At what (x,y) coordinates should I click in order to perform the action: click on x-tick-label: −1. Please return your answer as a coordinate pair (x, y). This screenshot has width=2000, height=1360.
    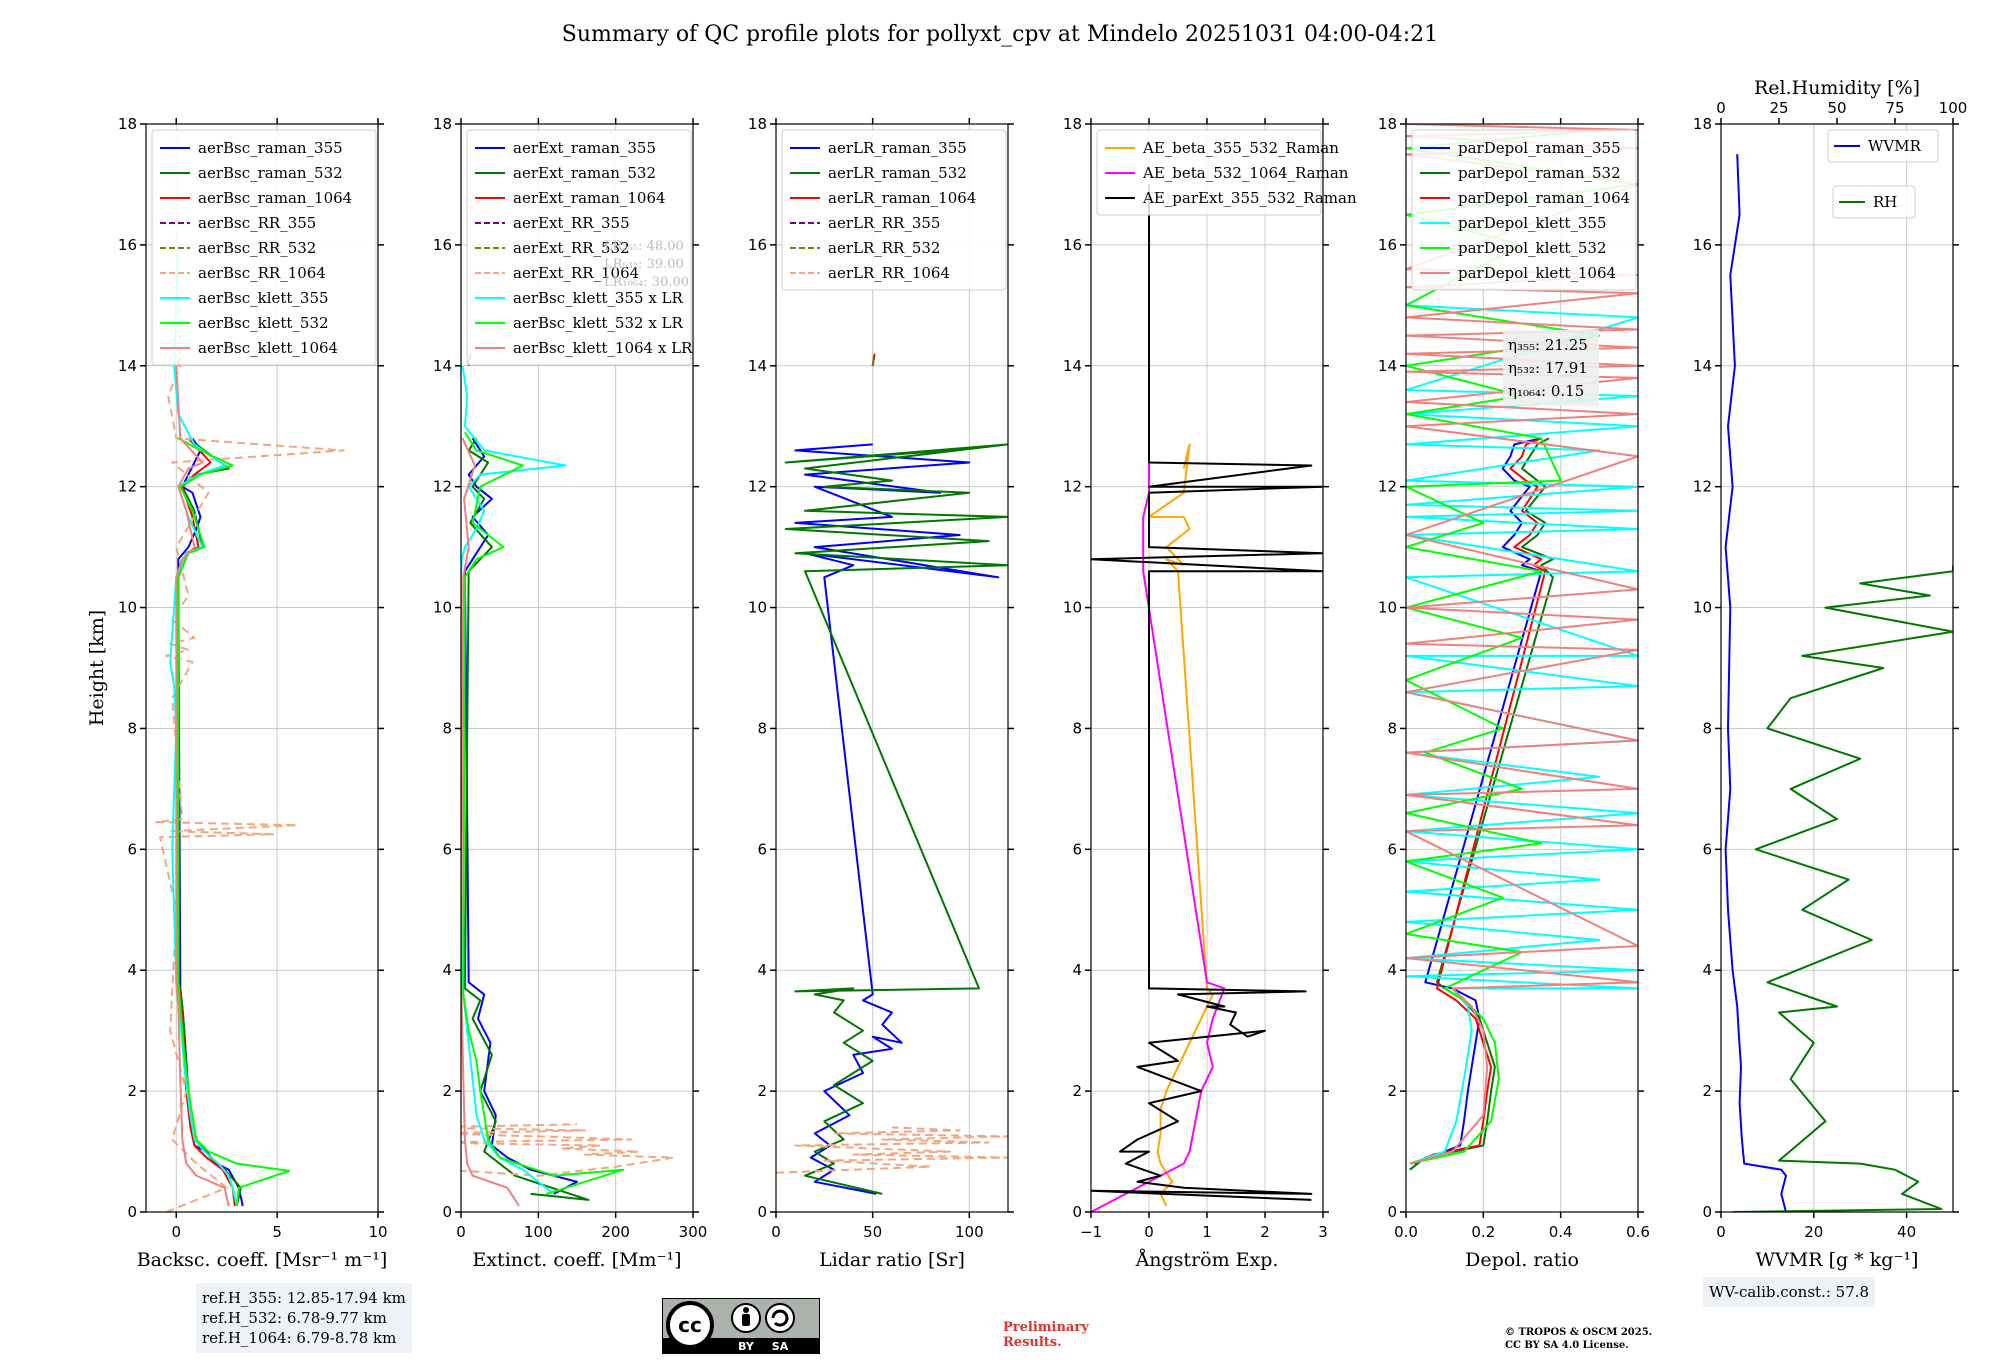
    Looking at the image, I should click on (1091, 1232).